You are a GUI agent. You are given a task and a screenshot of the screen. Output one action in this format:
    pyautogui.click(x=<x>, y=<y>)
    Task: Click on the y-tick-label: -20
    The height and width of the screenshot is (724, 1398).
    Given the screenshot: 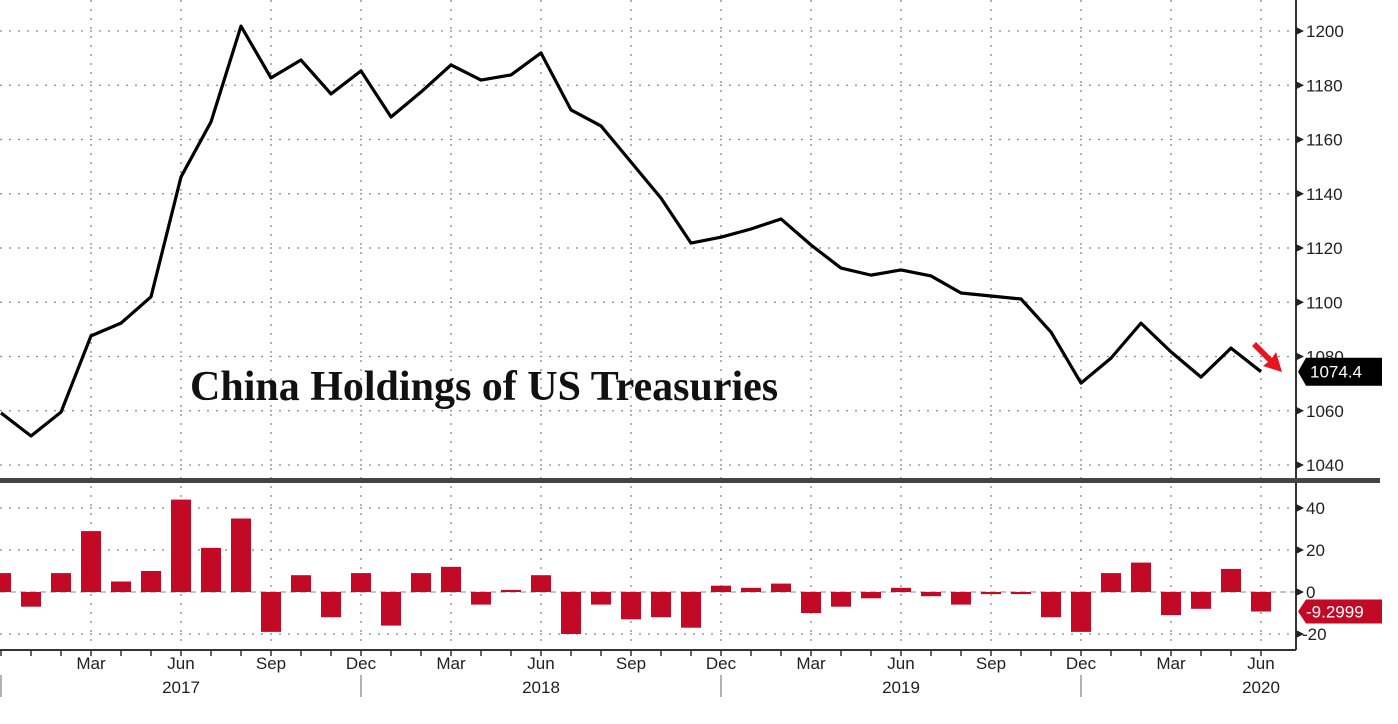 What is the action you would take?
    pyautogui.click(x=1314, y=634)
    